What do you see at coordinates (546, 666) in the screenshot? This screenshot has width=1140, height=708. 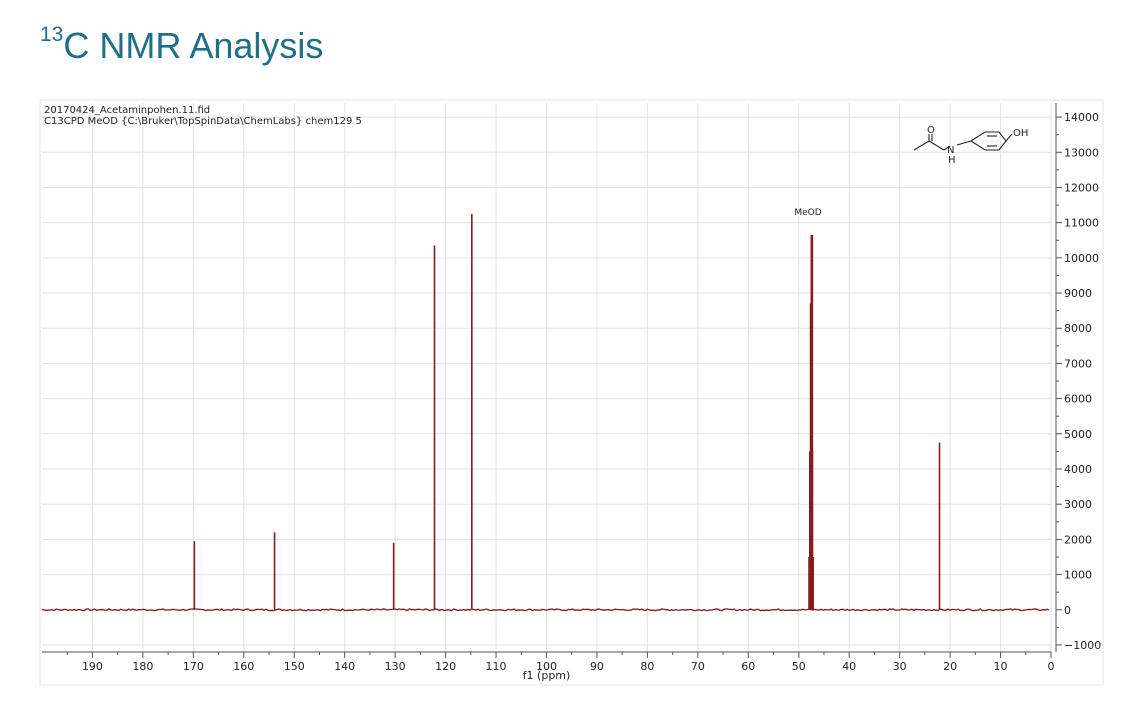 I see `x-tick-label: 100` at bounding box center [546, 666].